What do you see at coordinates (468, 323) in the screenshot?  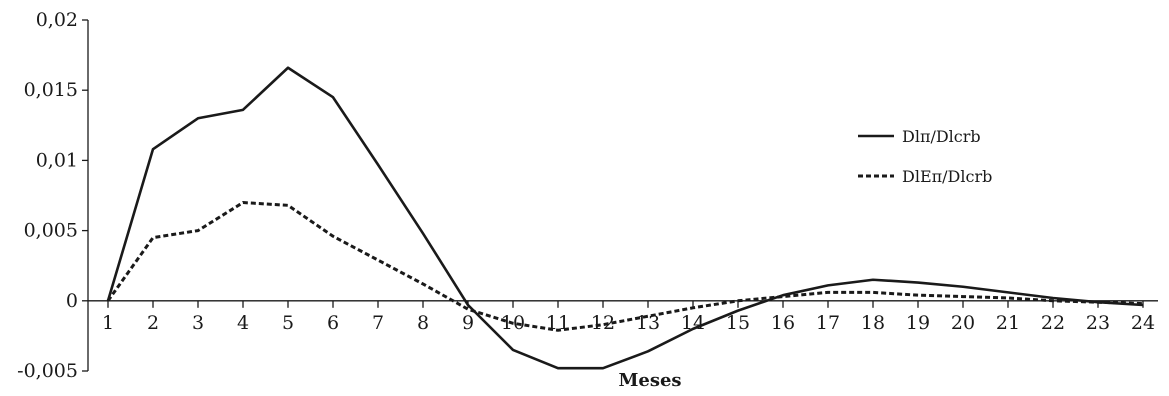 I see `x-tick-label: 9` at bounding box center [468, 323].